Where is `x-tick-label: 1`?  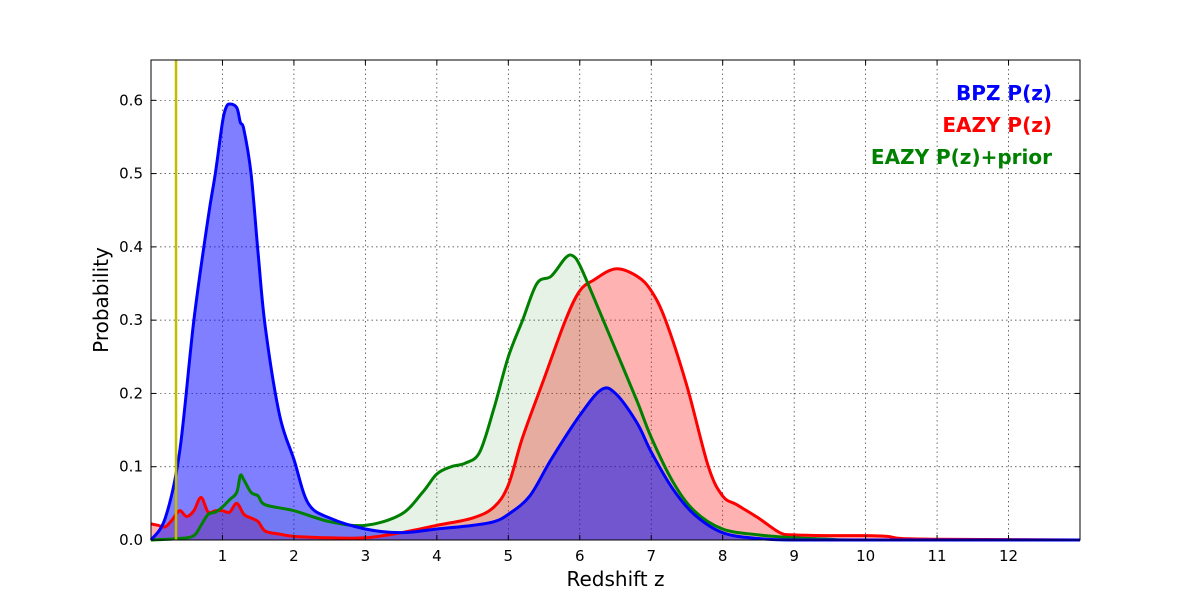
x-tick-label: 1 is located at coordinates (223, 556).